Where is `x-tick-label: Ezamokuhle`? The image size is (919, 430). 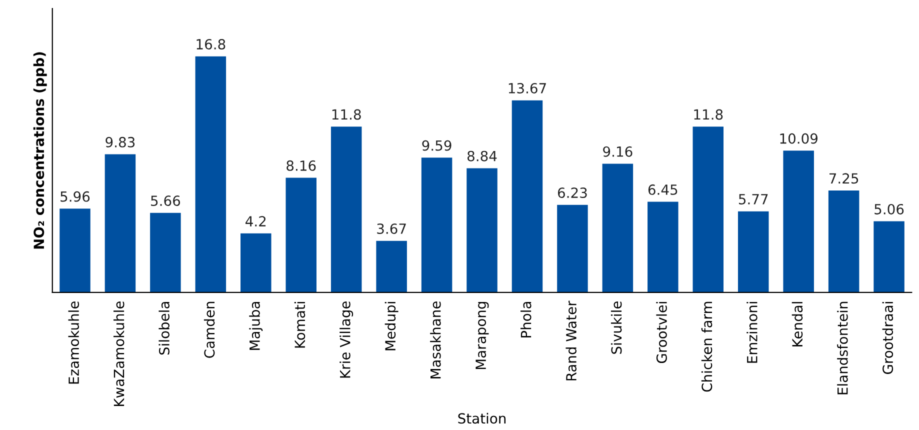
x-tick-label: Ezamokuhle is located at coordinates (74, 342).